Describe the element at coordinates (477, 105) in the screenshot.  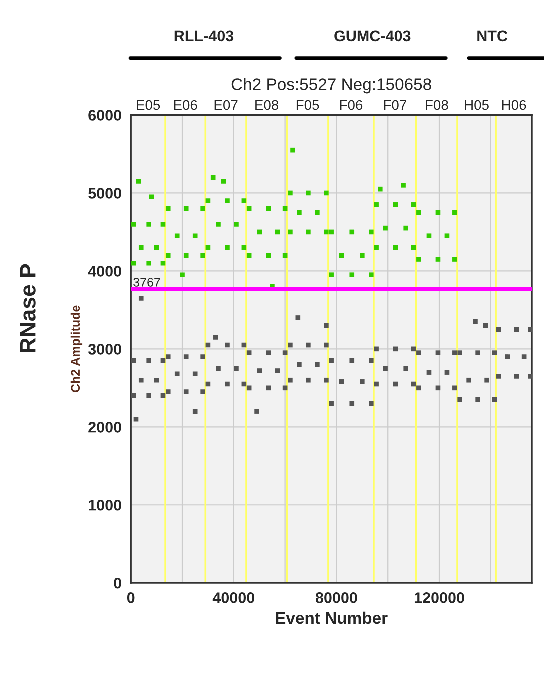
I see `text: H05` at that location.